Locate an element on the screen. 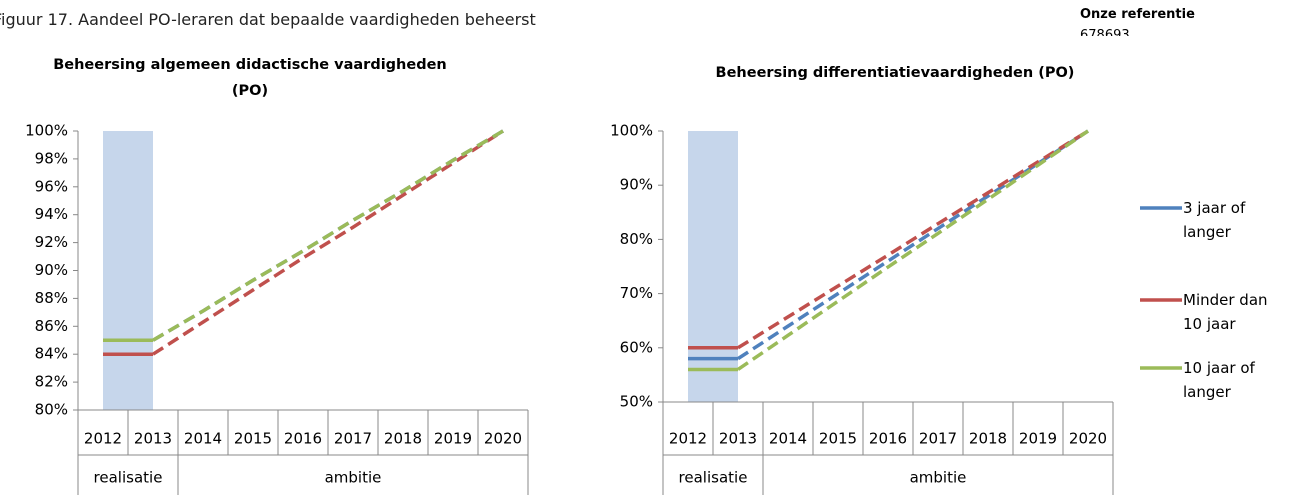 This screenshot has width=1307, height=495. y-tick-label: 60% is located at coordinates (636, 347).